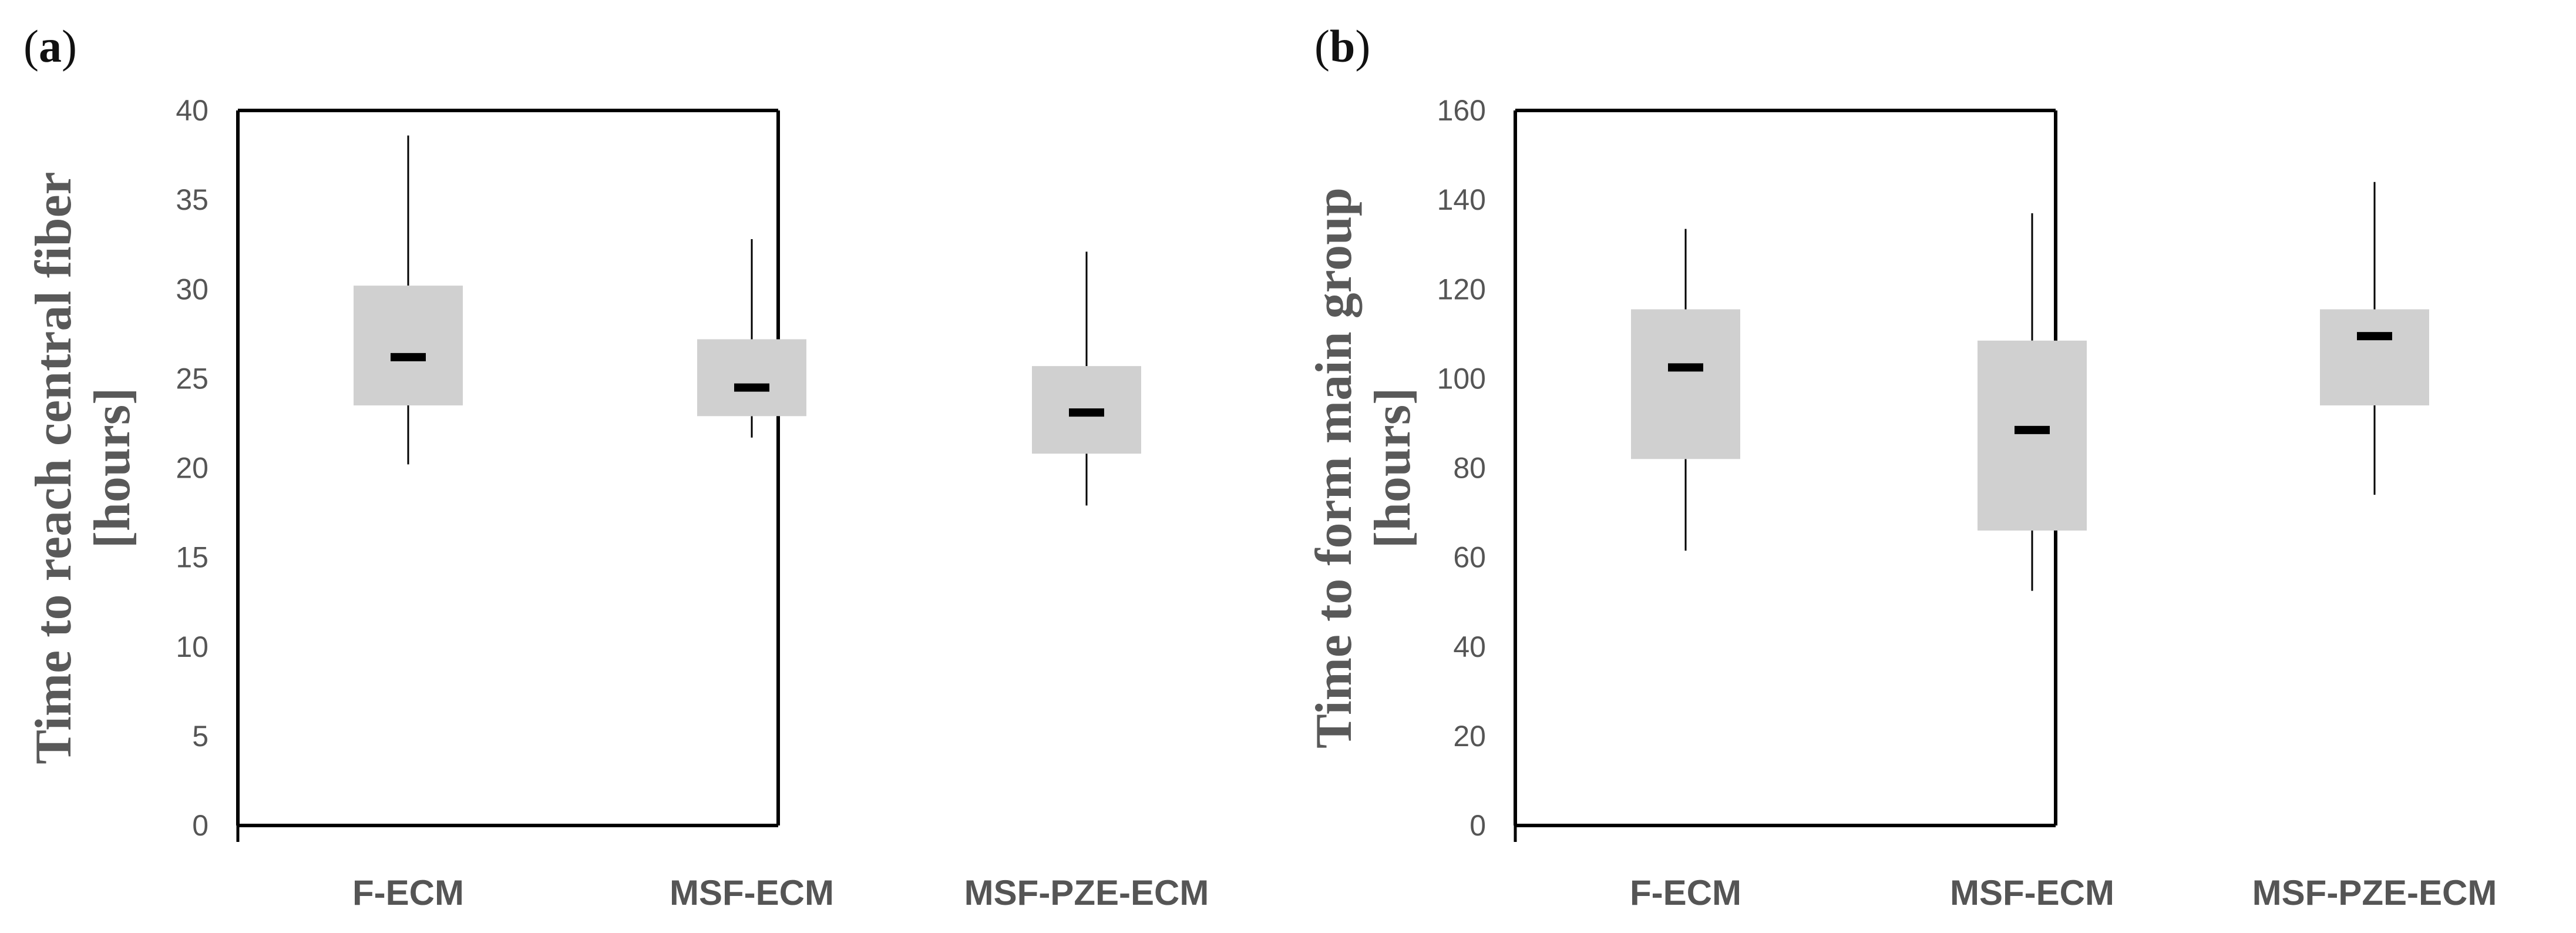  What do you see at coordinates (1462, 110) in the screenshot?
I see `y-tick-label: 160` at bounding box center [1462, 110].